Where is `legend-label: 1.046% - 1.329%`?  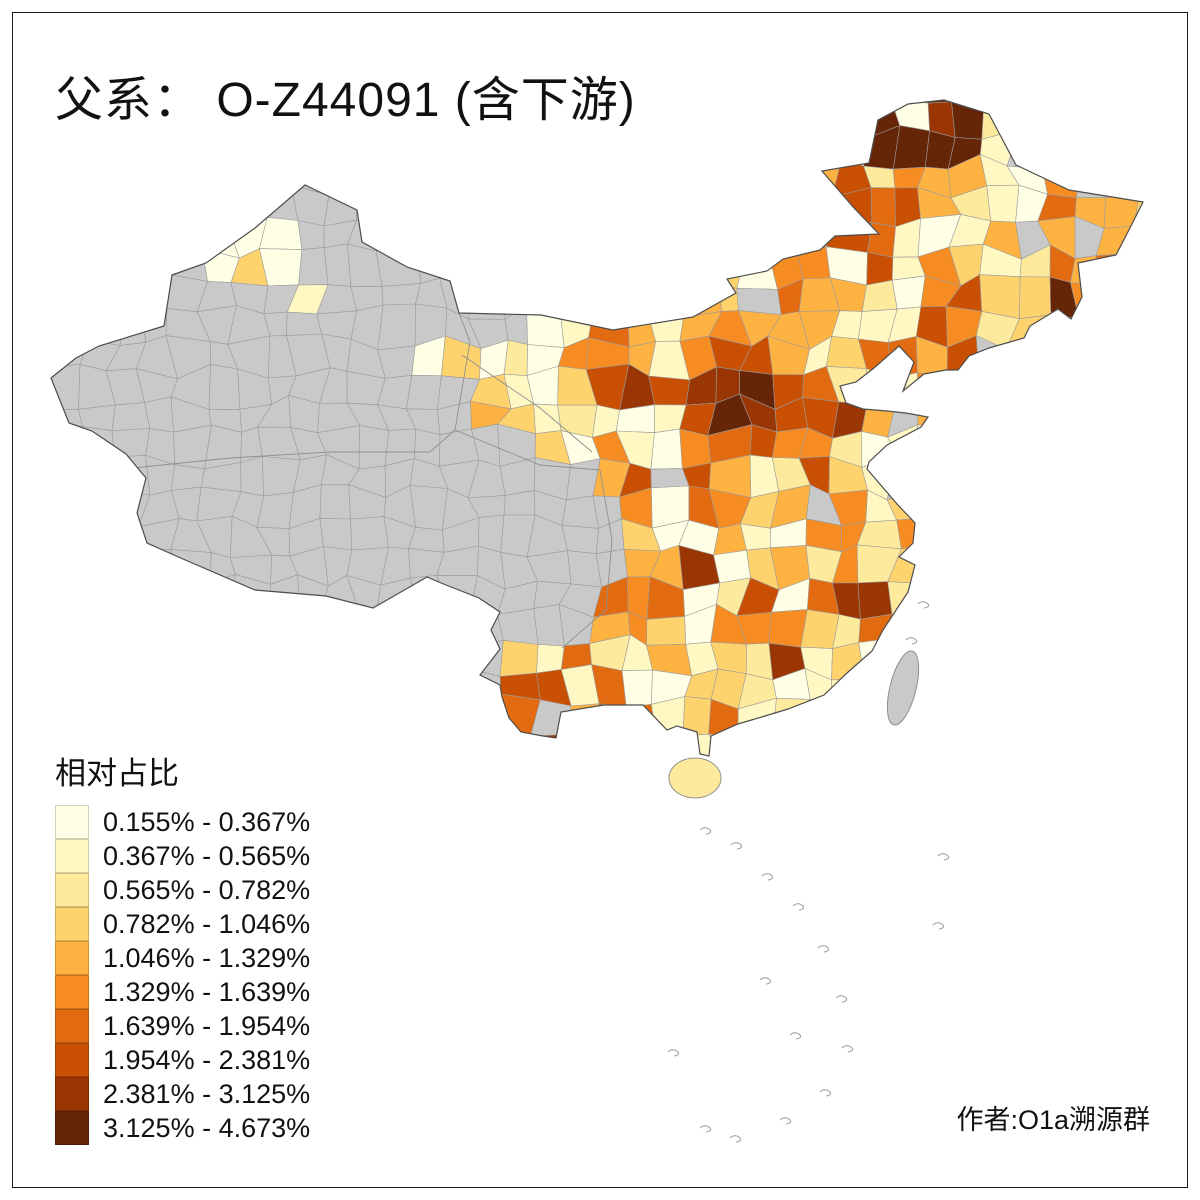
legend-label: 1.046% - 1.329% is located at coordinates (207, 957).